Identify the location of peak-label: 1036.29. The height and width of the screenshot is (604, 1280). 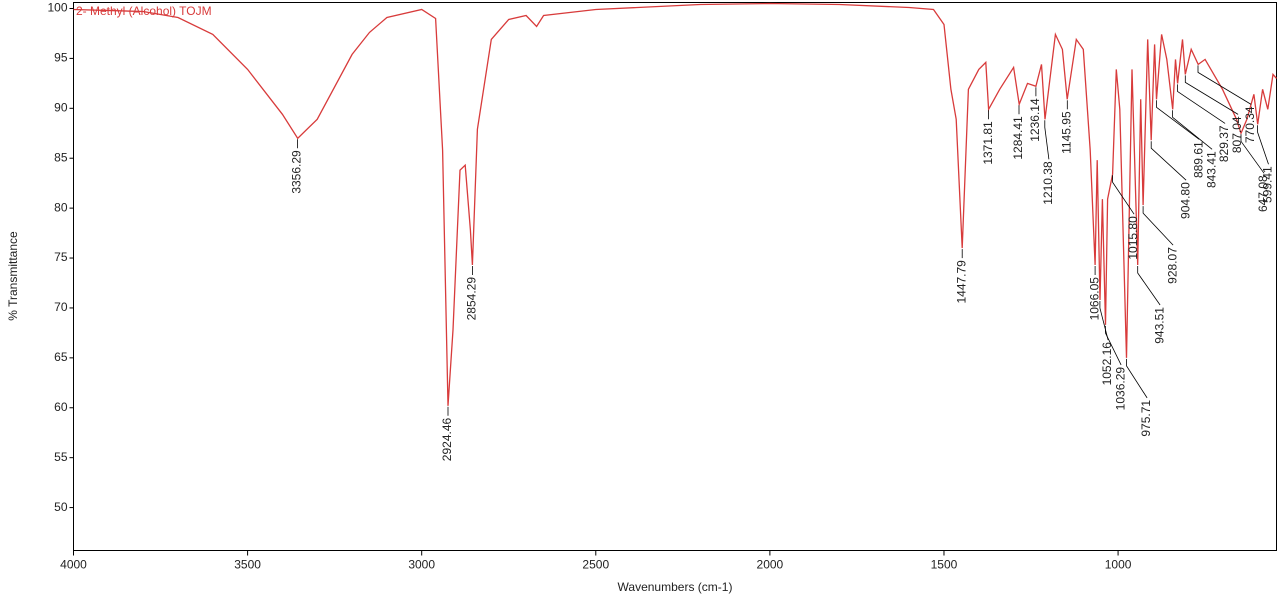
(1120, 389).